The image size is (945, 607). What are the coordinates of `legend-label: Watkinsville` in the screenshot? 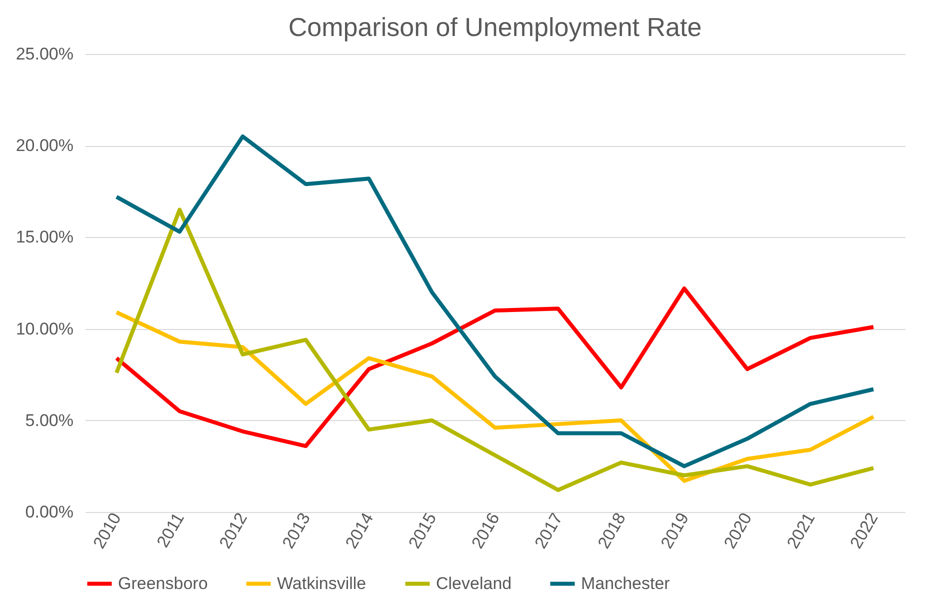 It's located at (321, 583).